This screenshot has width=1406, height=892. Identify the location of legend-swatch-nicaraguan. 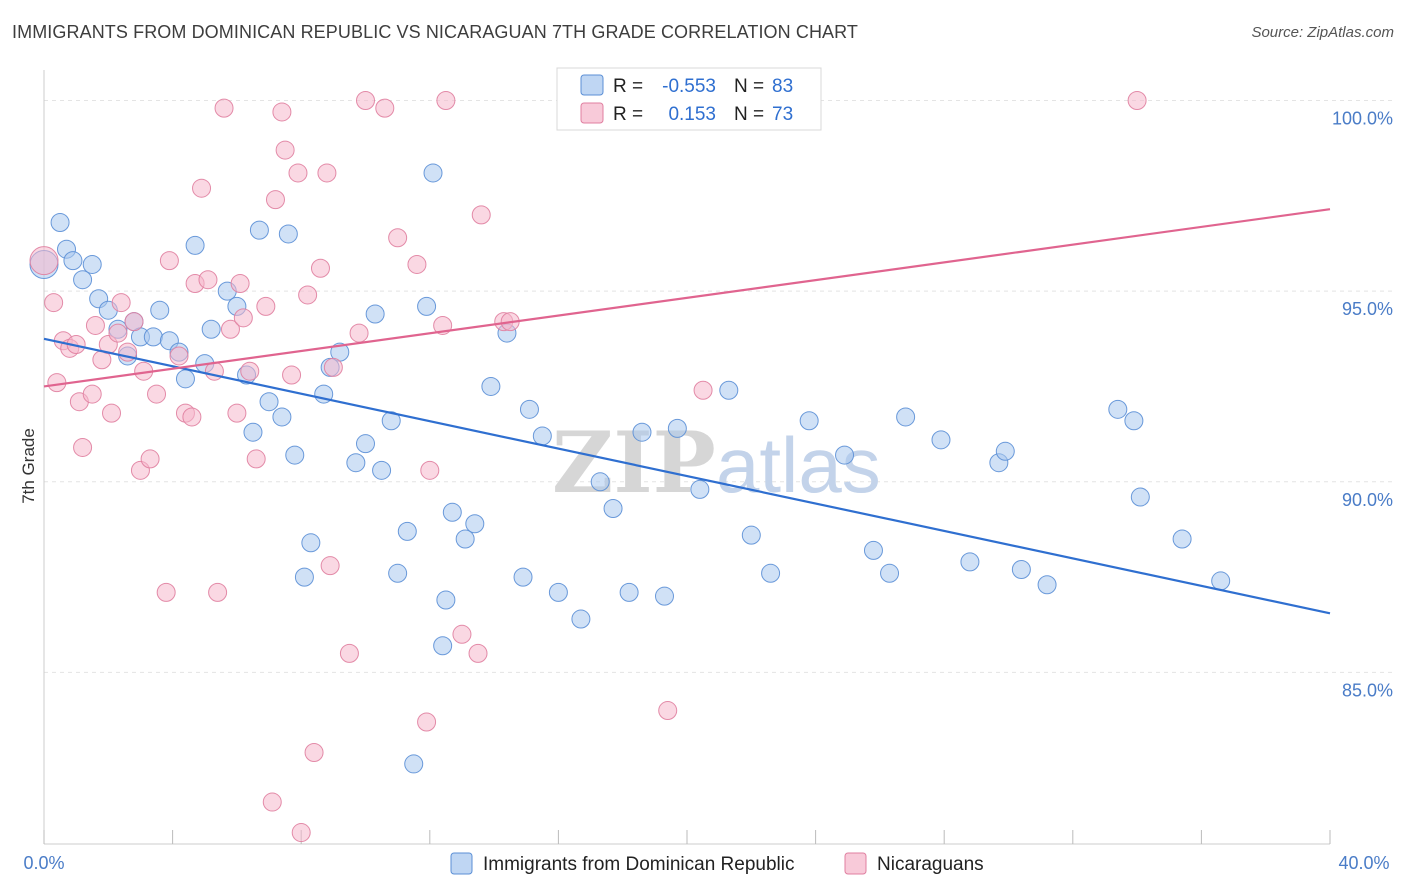
(592, 113).